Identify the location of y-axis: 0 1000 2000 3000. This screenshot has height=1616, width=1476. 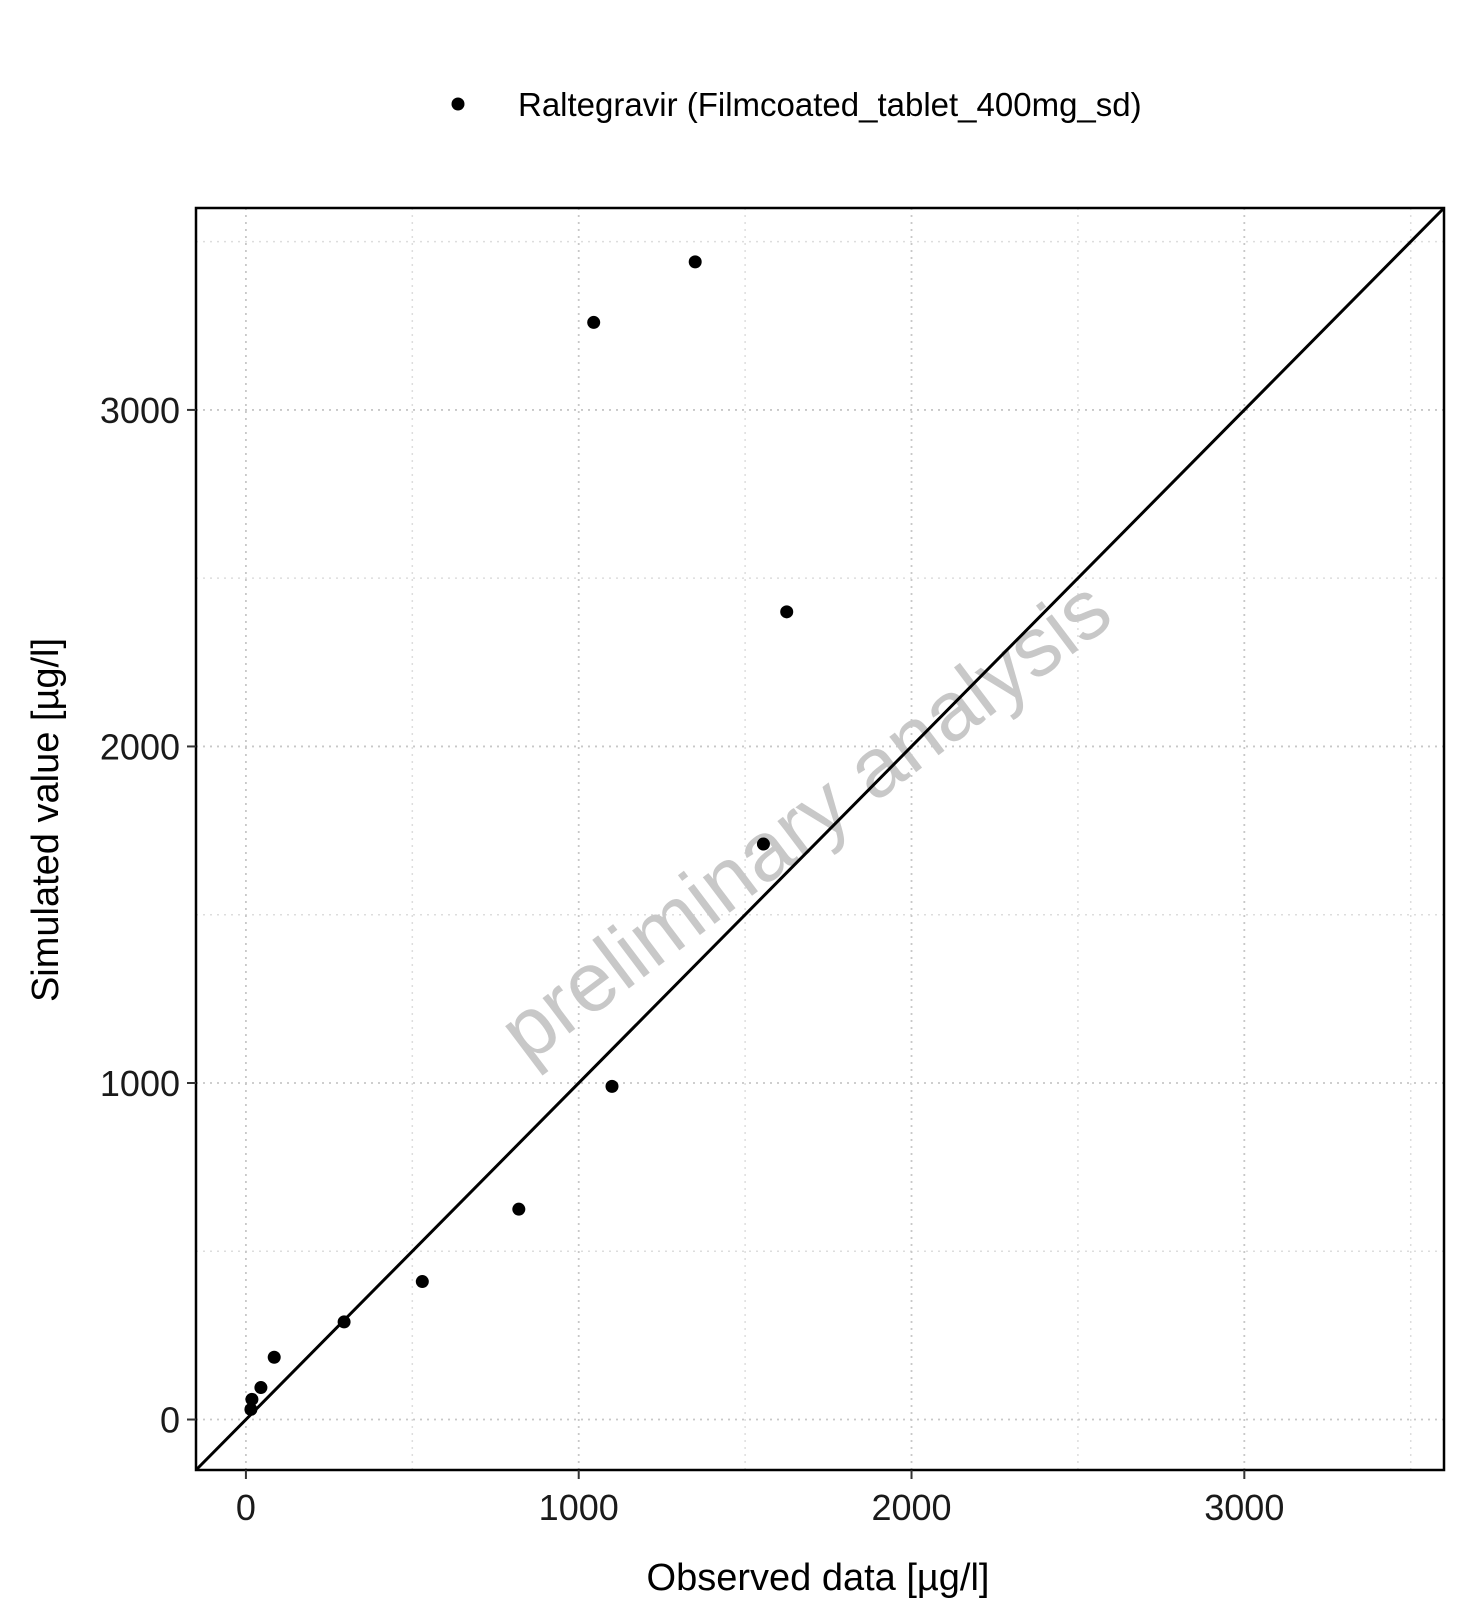
(148, 915).